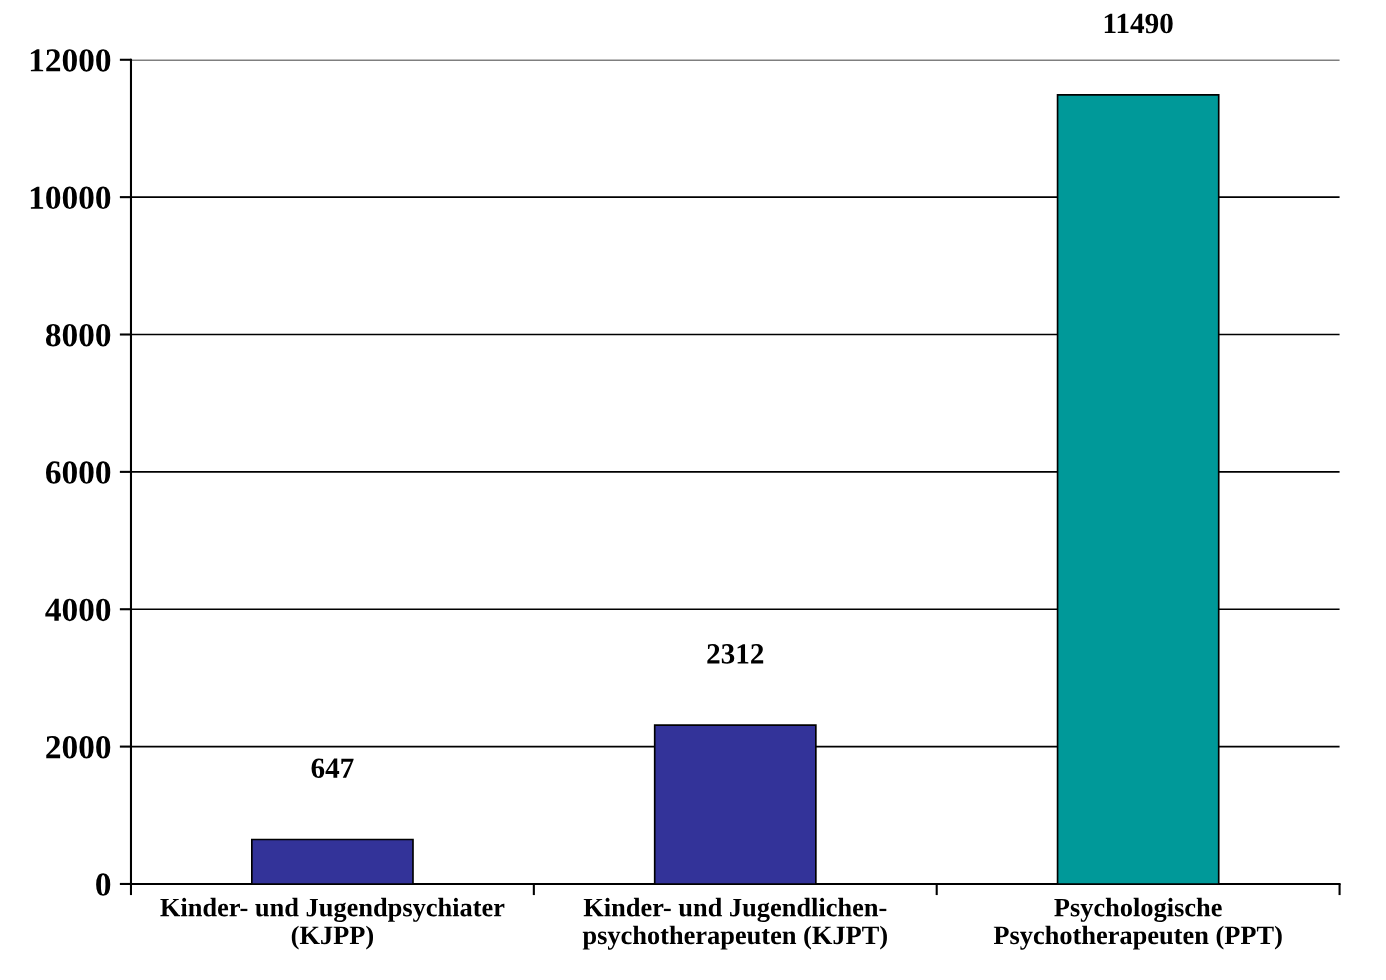 The height and width of the screenshot is (980, 1386). What do you see at coordinates (735, 654) in the screenshot?
I see `data-label: 2312` at bounding box center [735, 654].